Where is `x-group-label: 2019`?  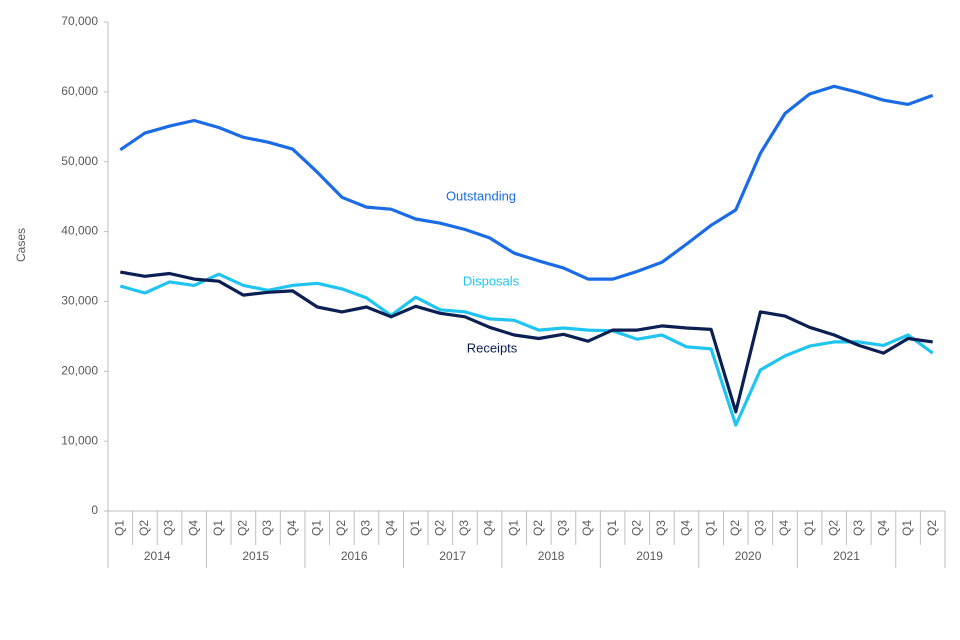
x-group-label: 2019 is located at coordinates (649, 556).